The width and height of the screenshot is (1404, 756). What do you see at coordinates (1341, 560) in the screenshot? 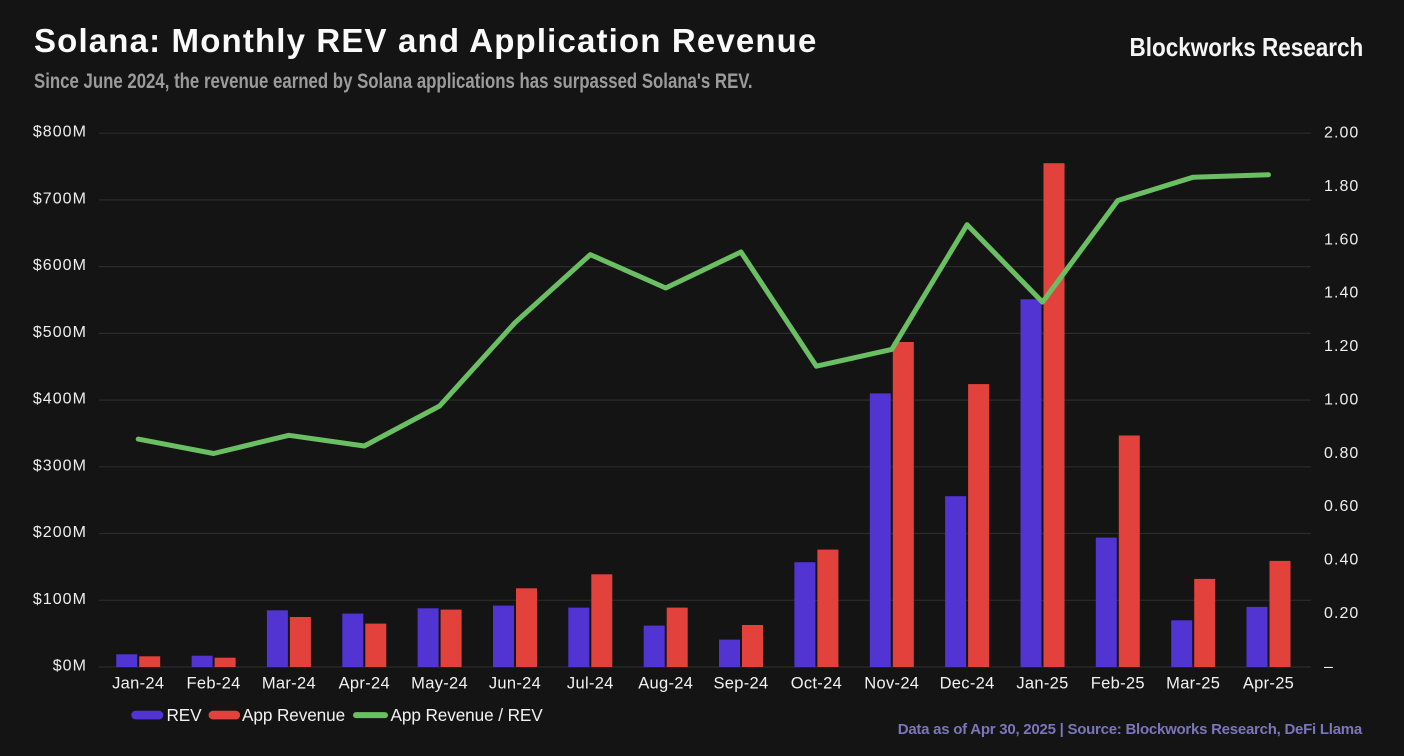
I see `svg-text: 0.40` at bounding box center [1341, 560].